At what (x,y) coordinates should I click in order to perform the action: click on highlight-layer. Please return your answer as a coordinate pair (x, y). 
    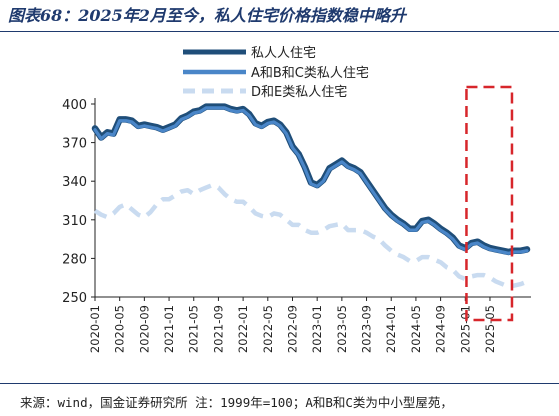
    Looking at the image, I should click on (489, 203).